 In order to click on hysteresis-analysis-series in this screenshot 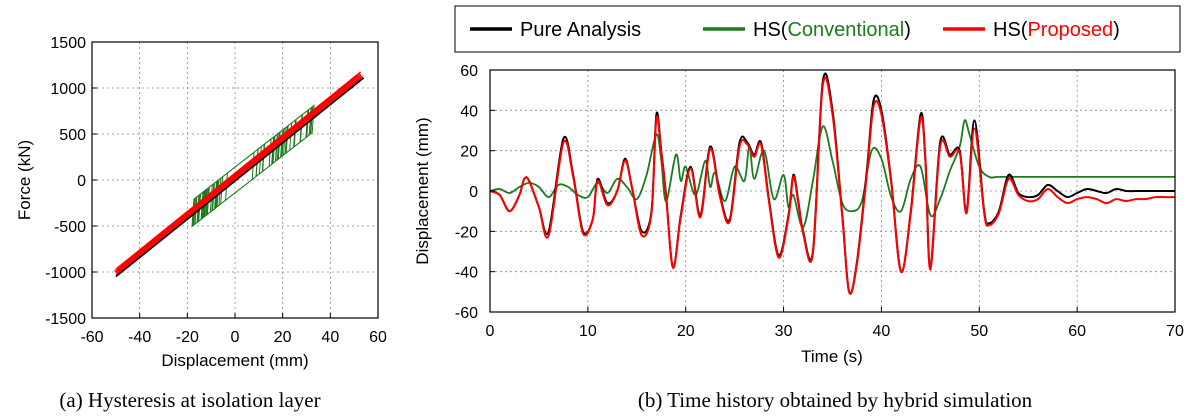, I will do `click(240, 177)`.